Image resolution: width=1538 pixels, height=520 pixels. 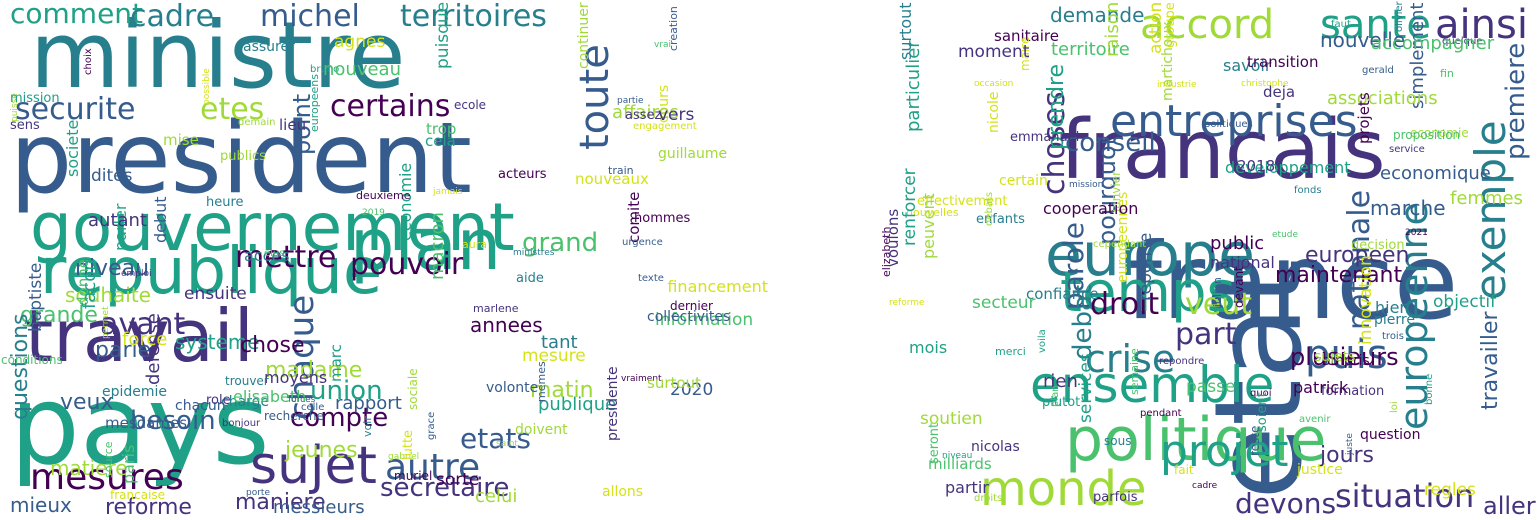 What do you see at coordinates (89, 468) in the screenshot?
I see `cloud-word: matiere` at bounding box center [89, 468].